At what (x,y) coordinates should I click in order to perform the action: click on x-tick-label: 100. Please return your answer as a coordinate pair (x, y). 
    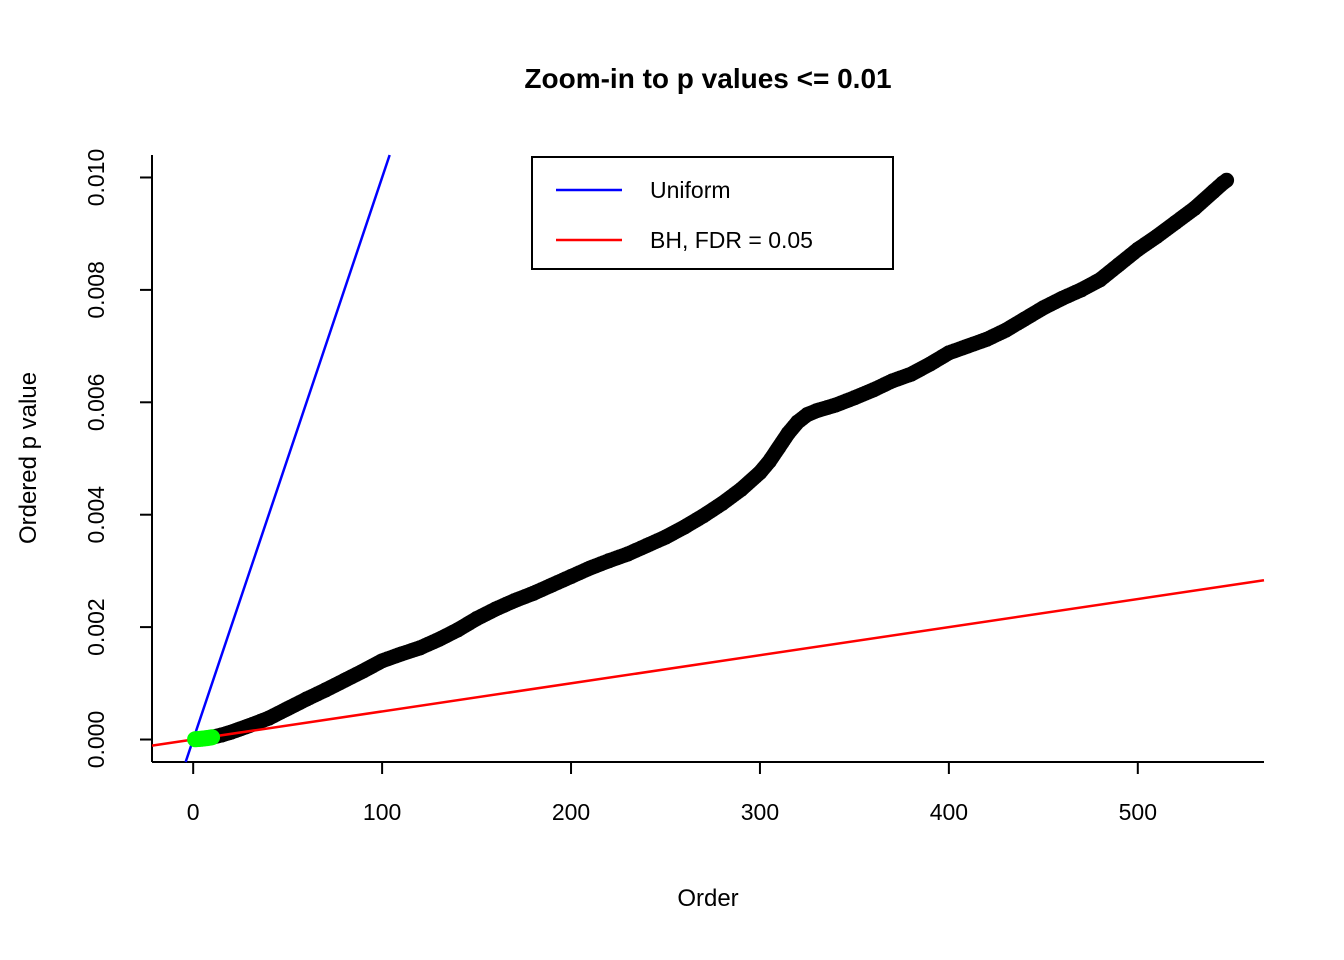
    Looking at the image, I should click on (382, 812).